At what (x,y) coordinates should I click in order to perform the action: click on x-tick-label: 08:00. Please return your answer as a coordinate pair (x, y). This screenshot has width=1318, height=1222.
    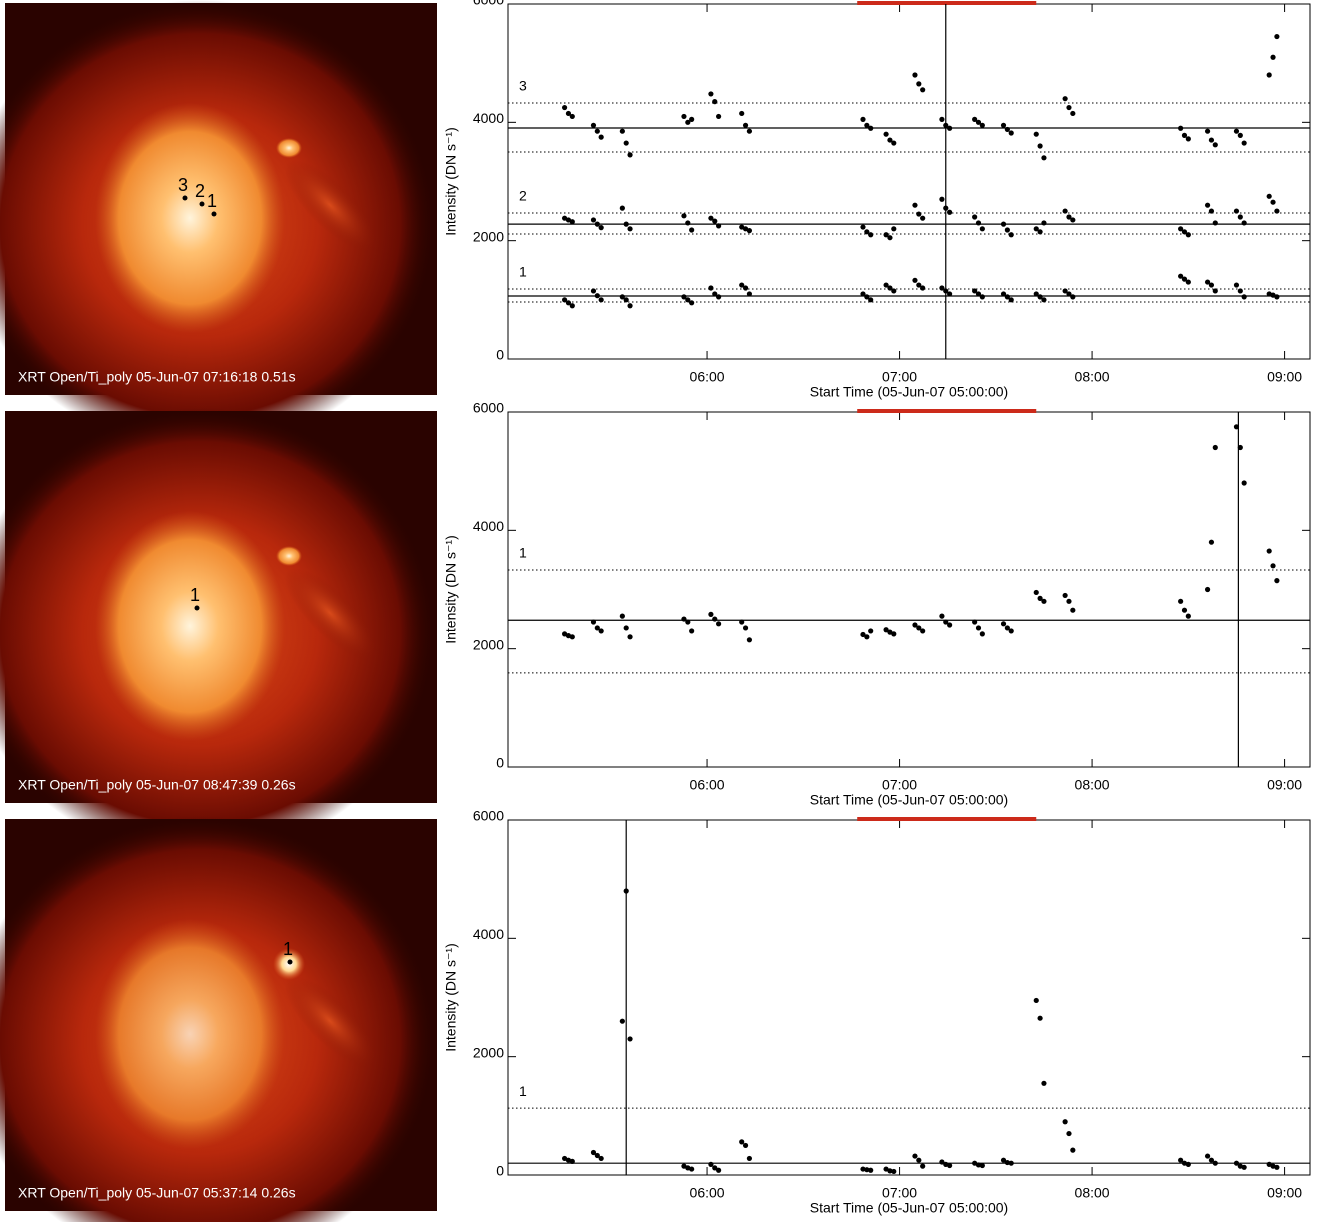
    Looking at the image, I should click on (1092, 785).